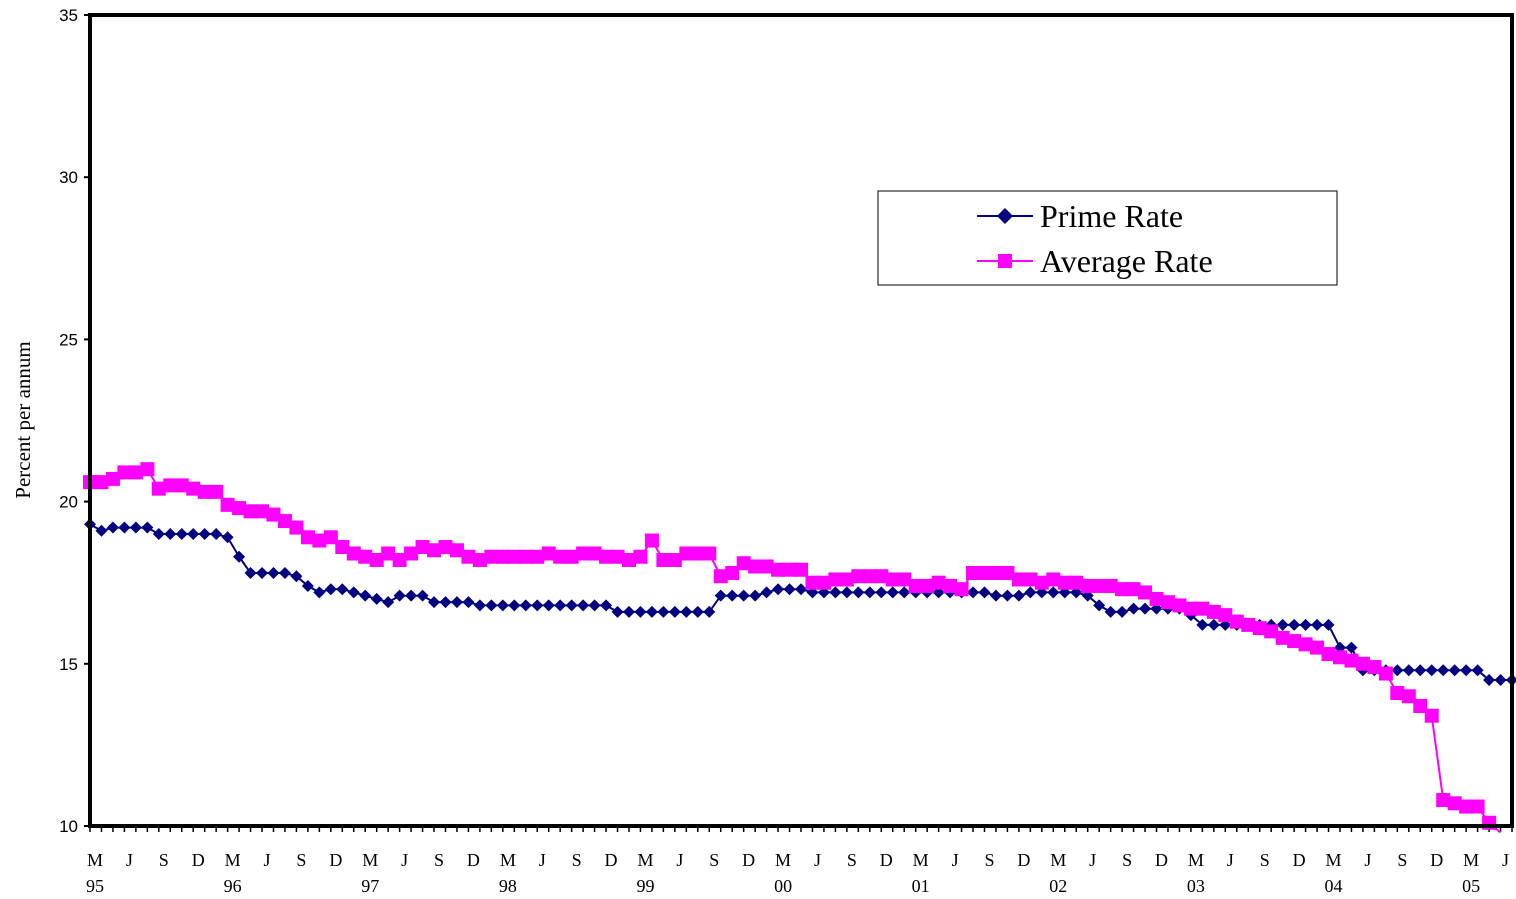  I want to click on legend-diamond-icon, so click(1005, 216).